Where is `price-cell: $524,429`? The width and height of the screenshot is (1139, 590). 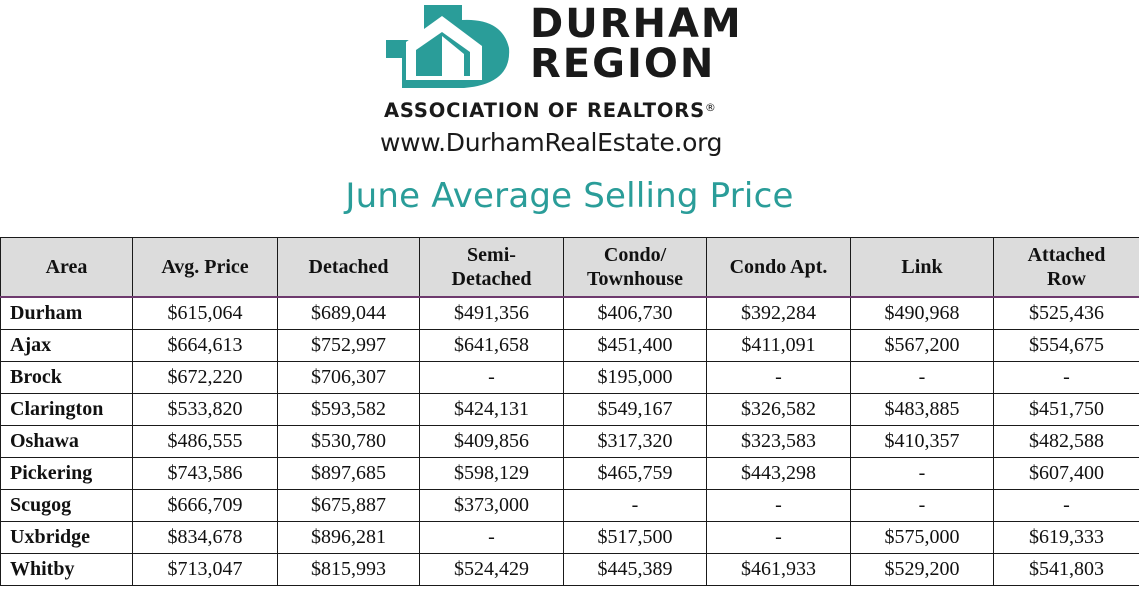 price-cell: $524,429 is located at coordinates (491, 569).